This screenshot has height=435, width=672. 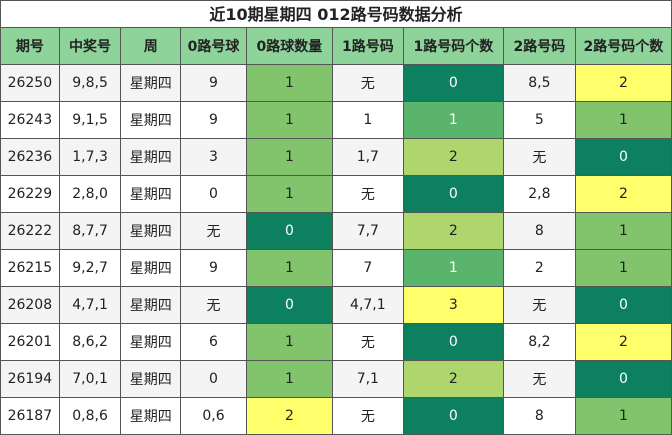 I want to click on route2-cell: 2,8, so click(x=539, y=194).